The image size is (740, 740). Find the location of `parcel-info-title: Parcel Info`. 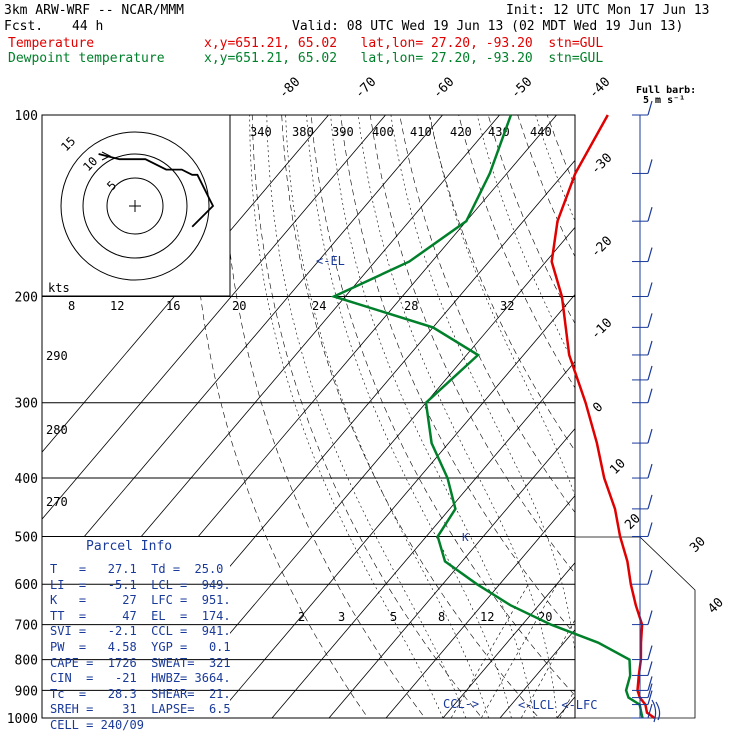

parcel-info-title: Parcel Info is located at coordinates (129, 546).